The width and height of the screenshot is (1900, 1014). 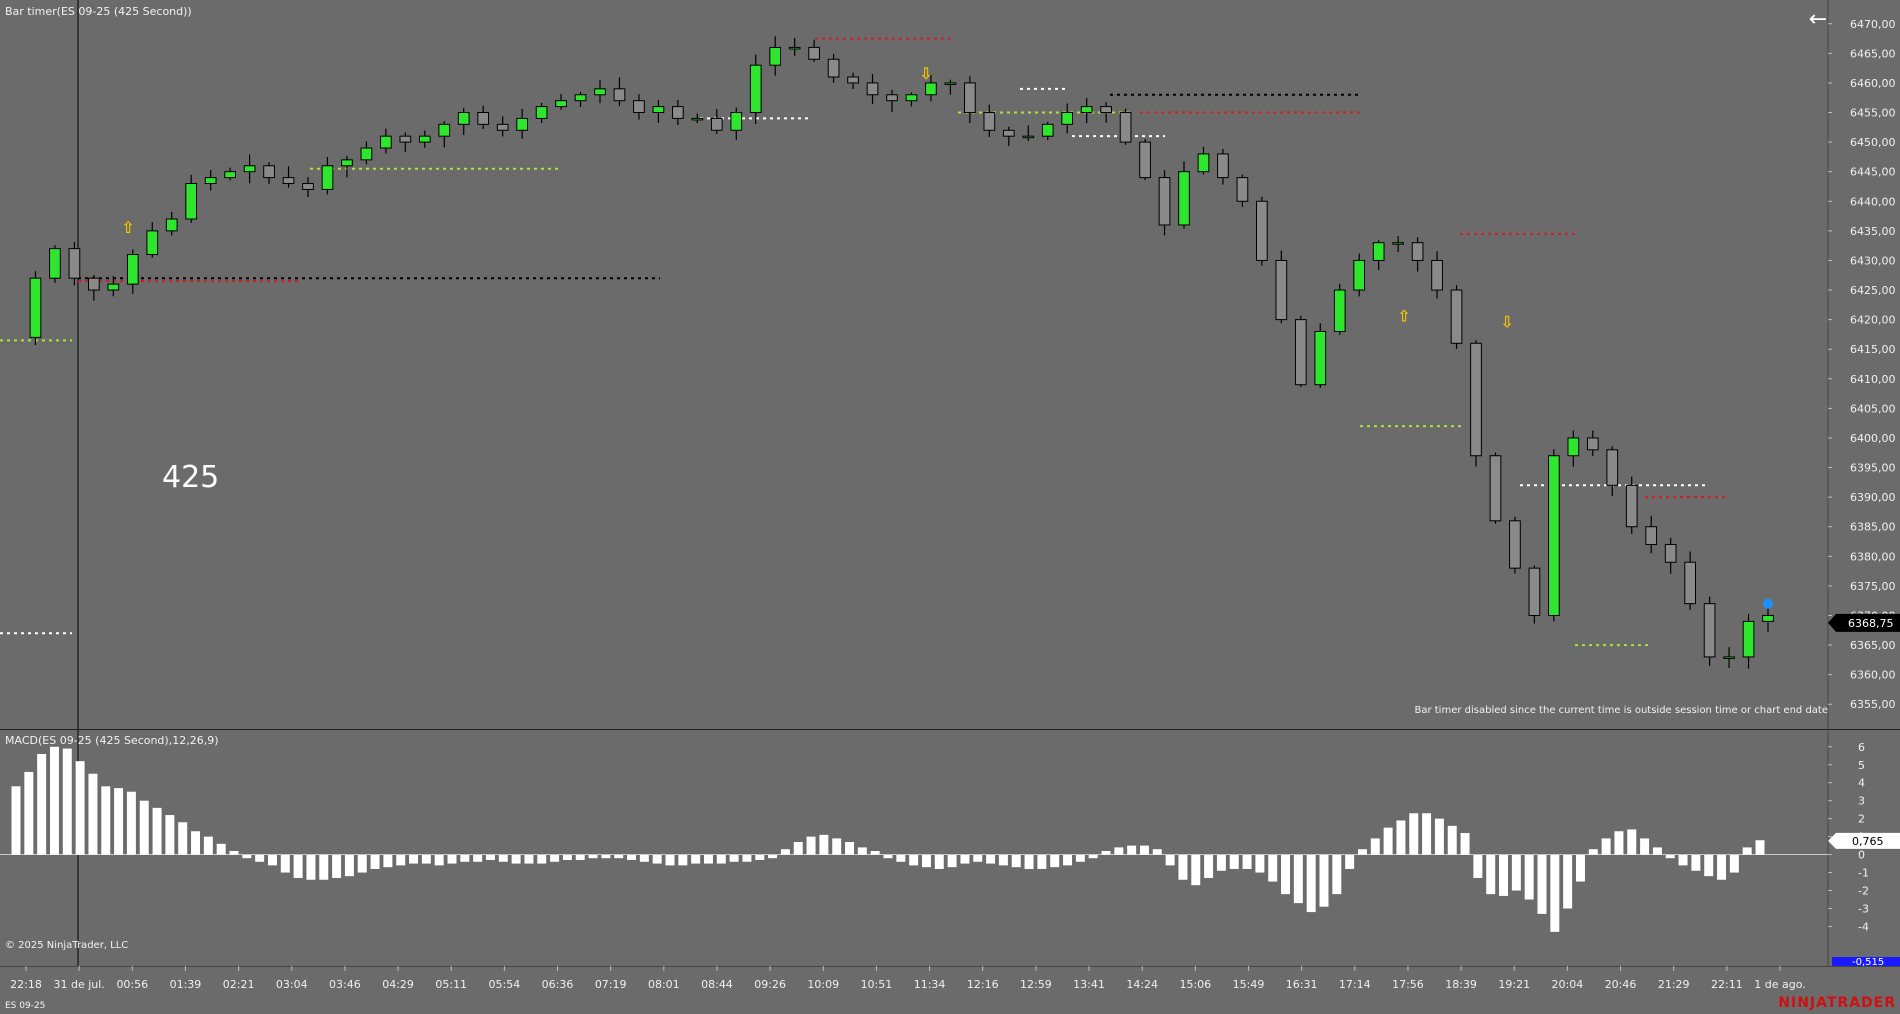 I want to click on macd-axis-label: 2, so click(x=1861, y=819).